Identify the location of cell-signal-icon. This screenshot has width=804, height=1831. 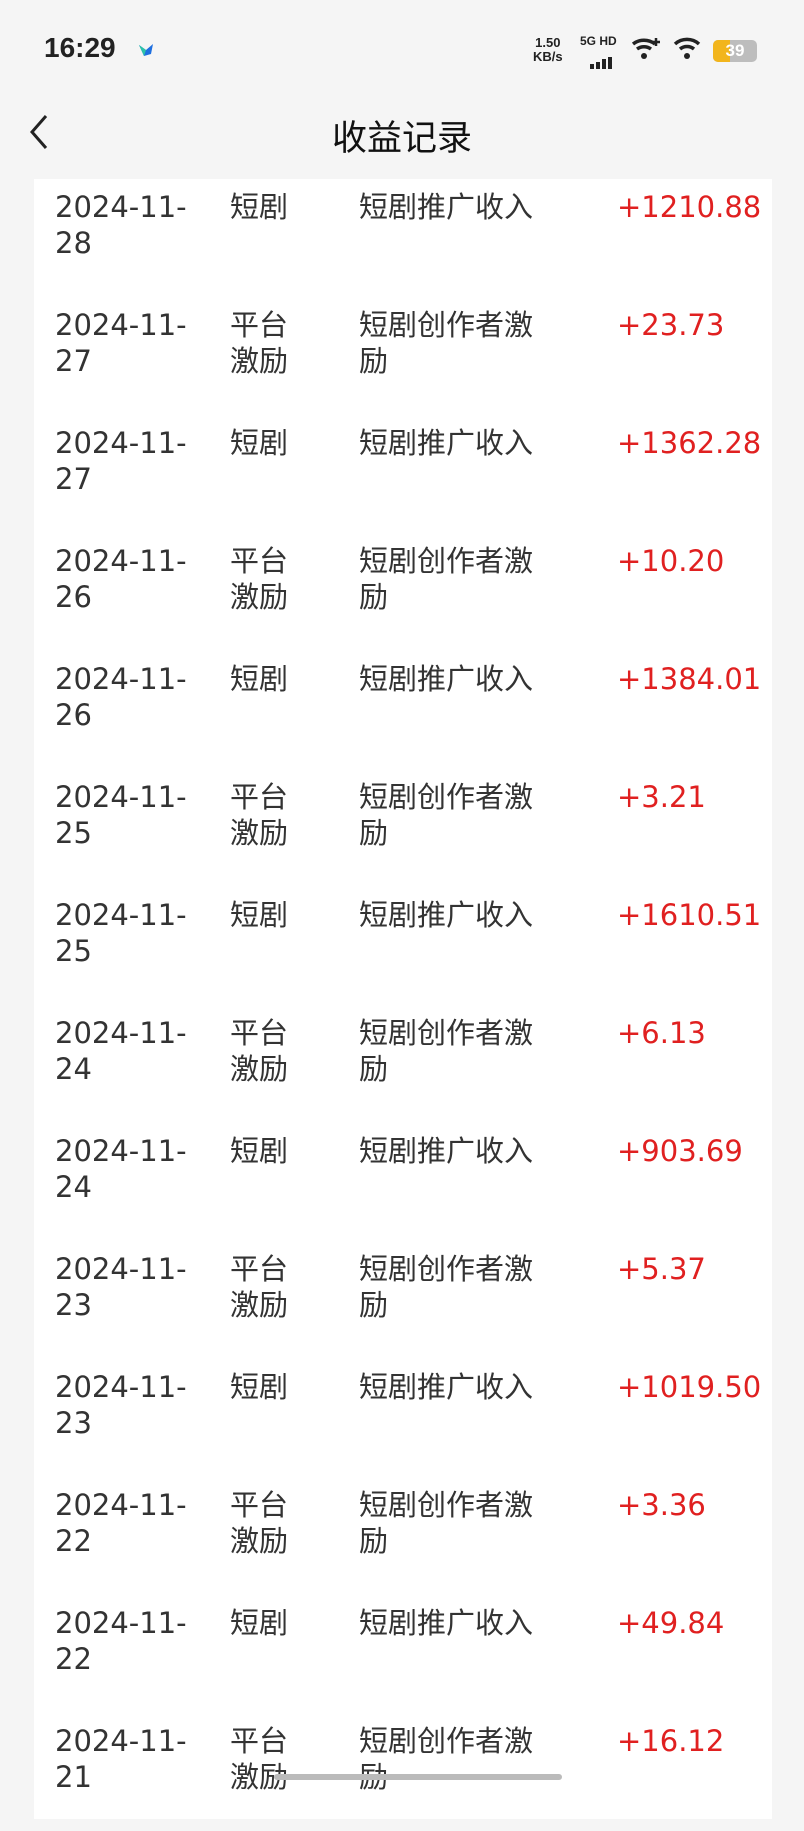
(602, 59).